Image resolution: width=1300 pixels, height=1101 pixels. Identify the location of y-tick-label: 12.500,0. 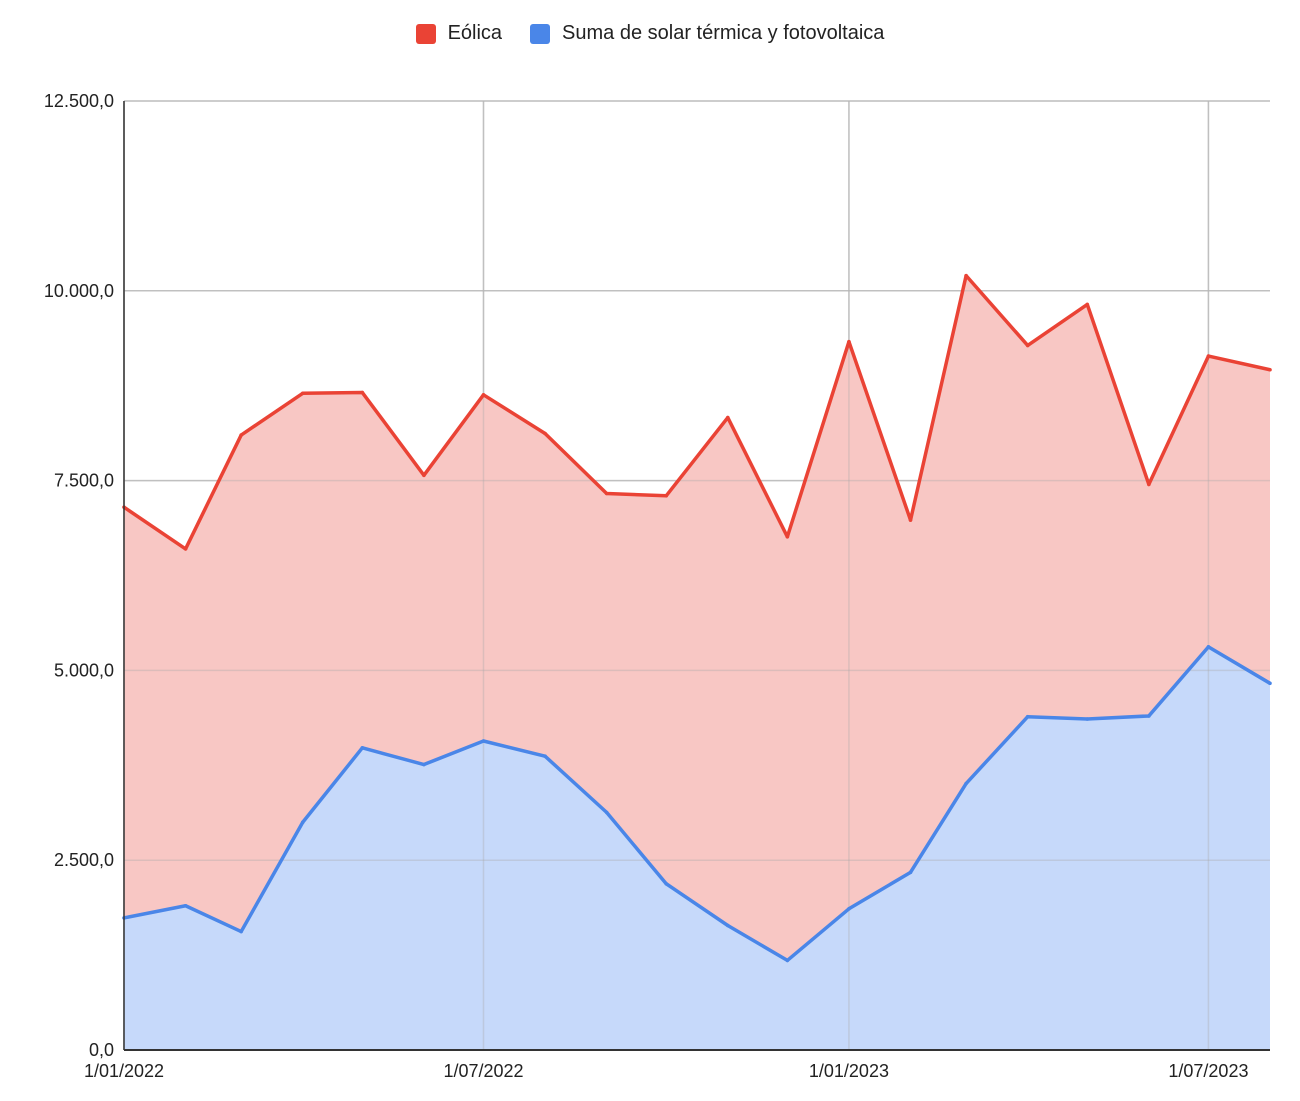
(79, 101).